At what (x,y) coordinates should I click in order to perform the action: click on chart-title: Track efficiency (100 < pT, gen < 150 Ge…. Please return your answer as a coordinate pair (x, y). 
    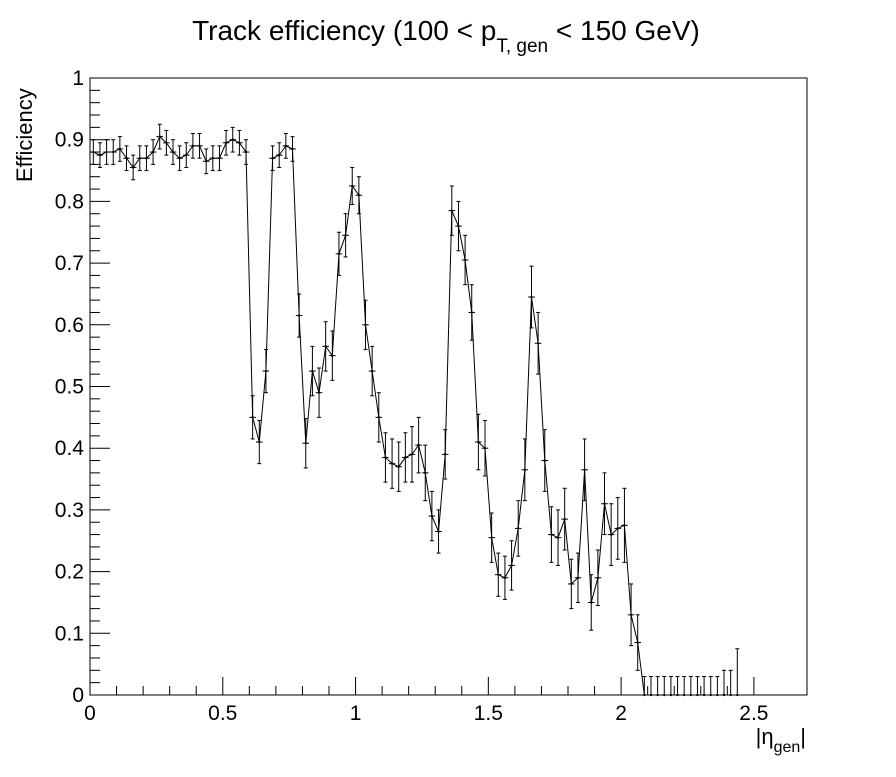
    Looking at the image, I should click on (446, 36).